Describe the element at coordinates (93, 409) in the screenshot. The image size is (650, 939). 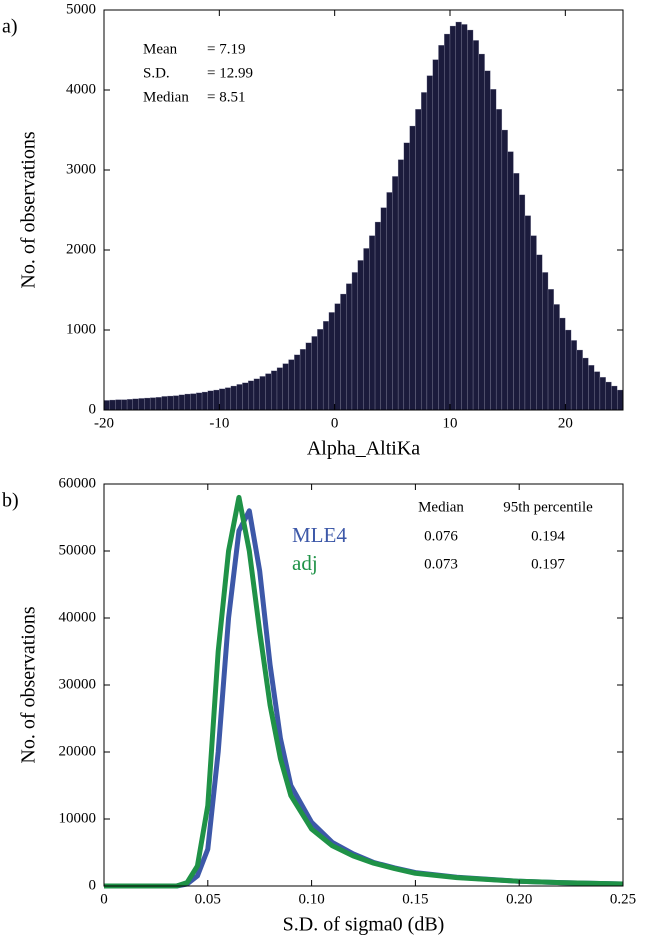
I see `y-tick-label: 0` at that location.